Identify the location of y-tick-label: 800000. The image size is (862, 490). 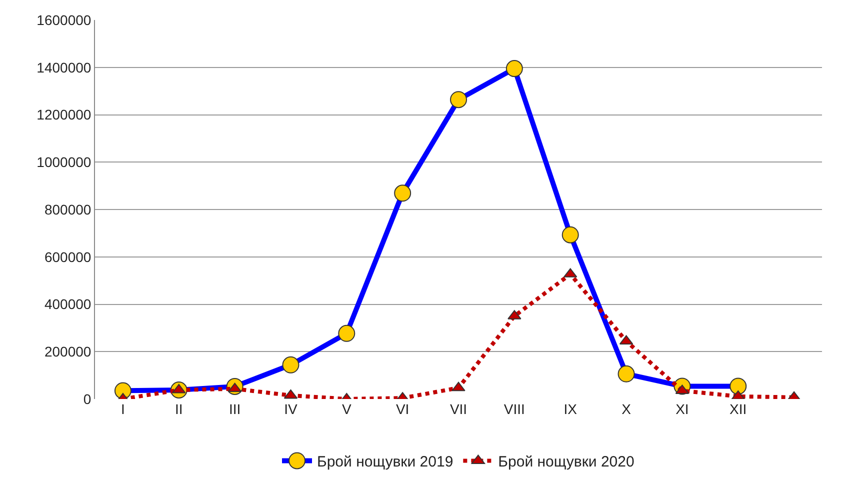
(68, 209).